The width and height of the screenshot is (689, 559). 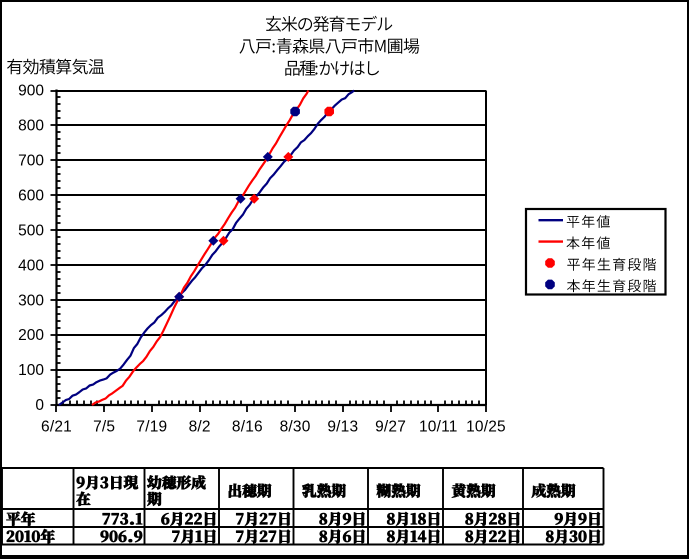 What do you see at coordinates (39, 405) in the screenshot?
I see `svg-text: 0` at bounding box center [39, 405].